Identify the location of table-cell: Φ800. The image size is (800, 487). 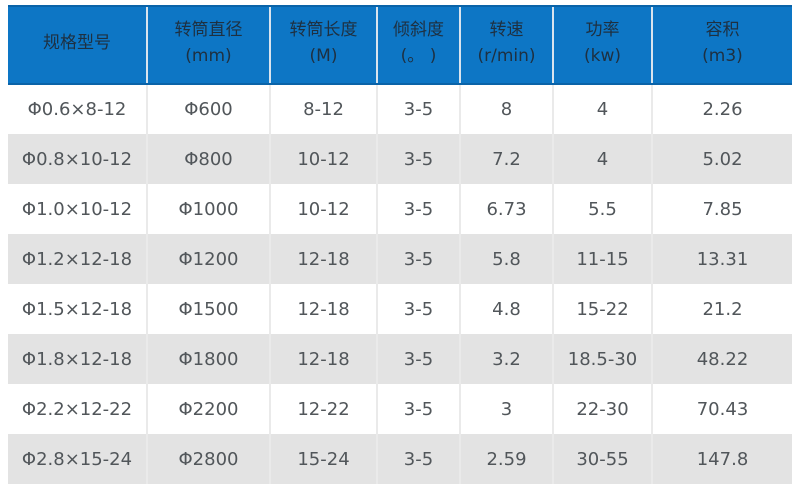
(208, 159).